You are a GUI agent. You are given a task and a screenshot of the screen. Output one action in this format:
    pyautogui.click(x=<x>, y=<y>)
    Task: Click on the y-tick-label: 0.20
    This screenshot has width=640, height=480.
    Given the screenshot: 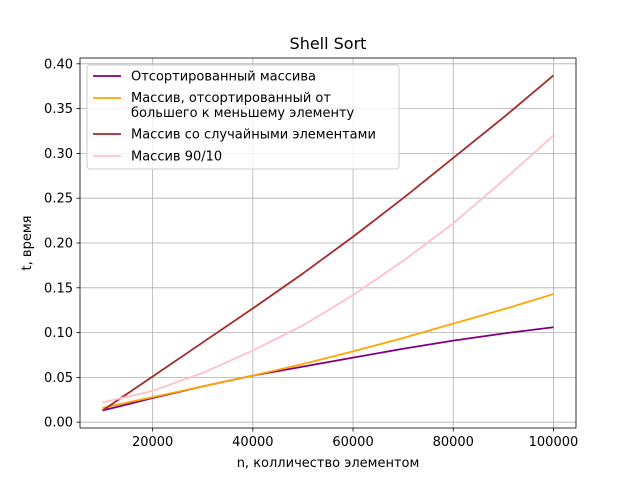 What is the action you would take?
    pyautogui.click(x=58, y=244)
    